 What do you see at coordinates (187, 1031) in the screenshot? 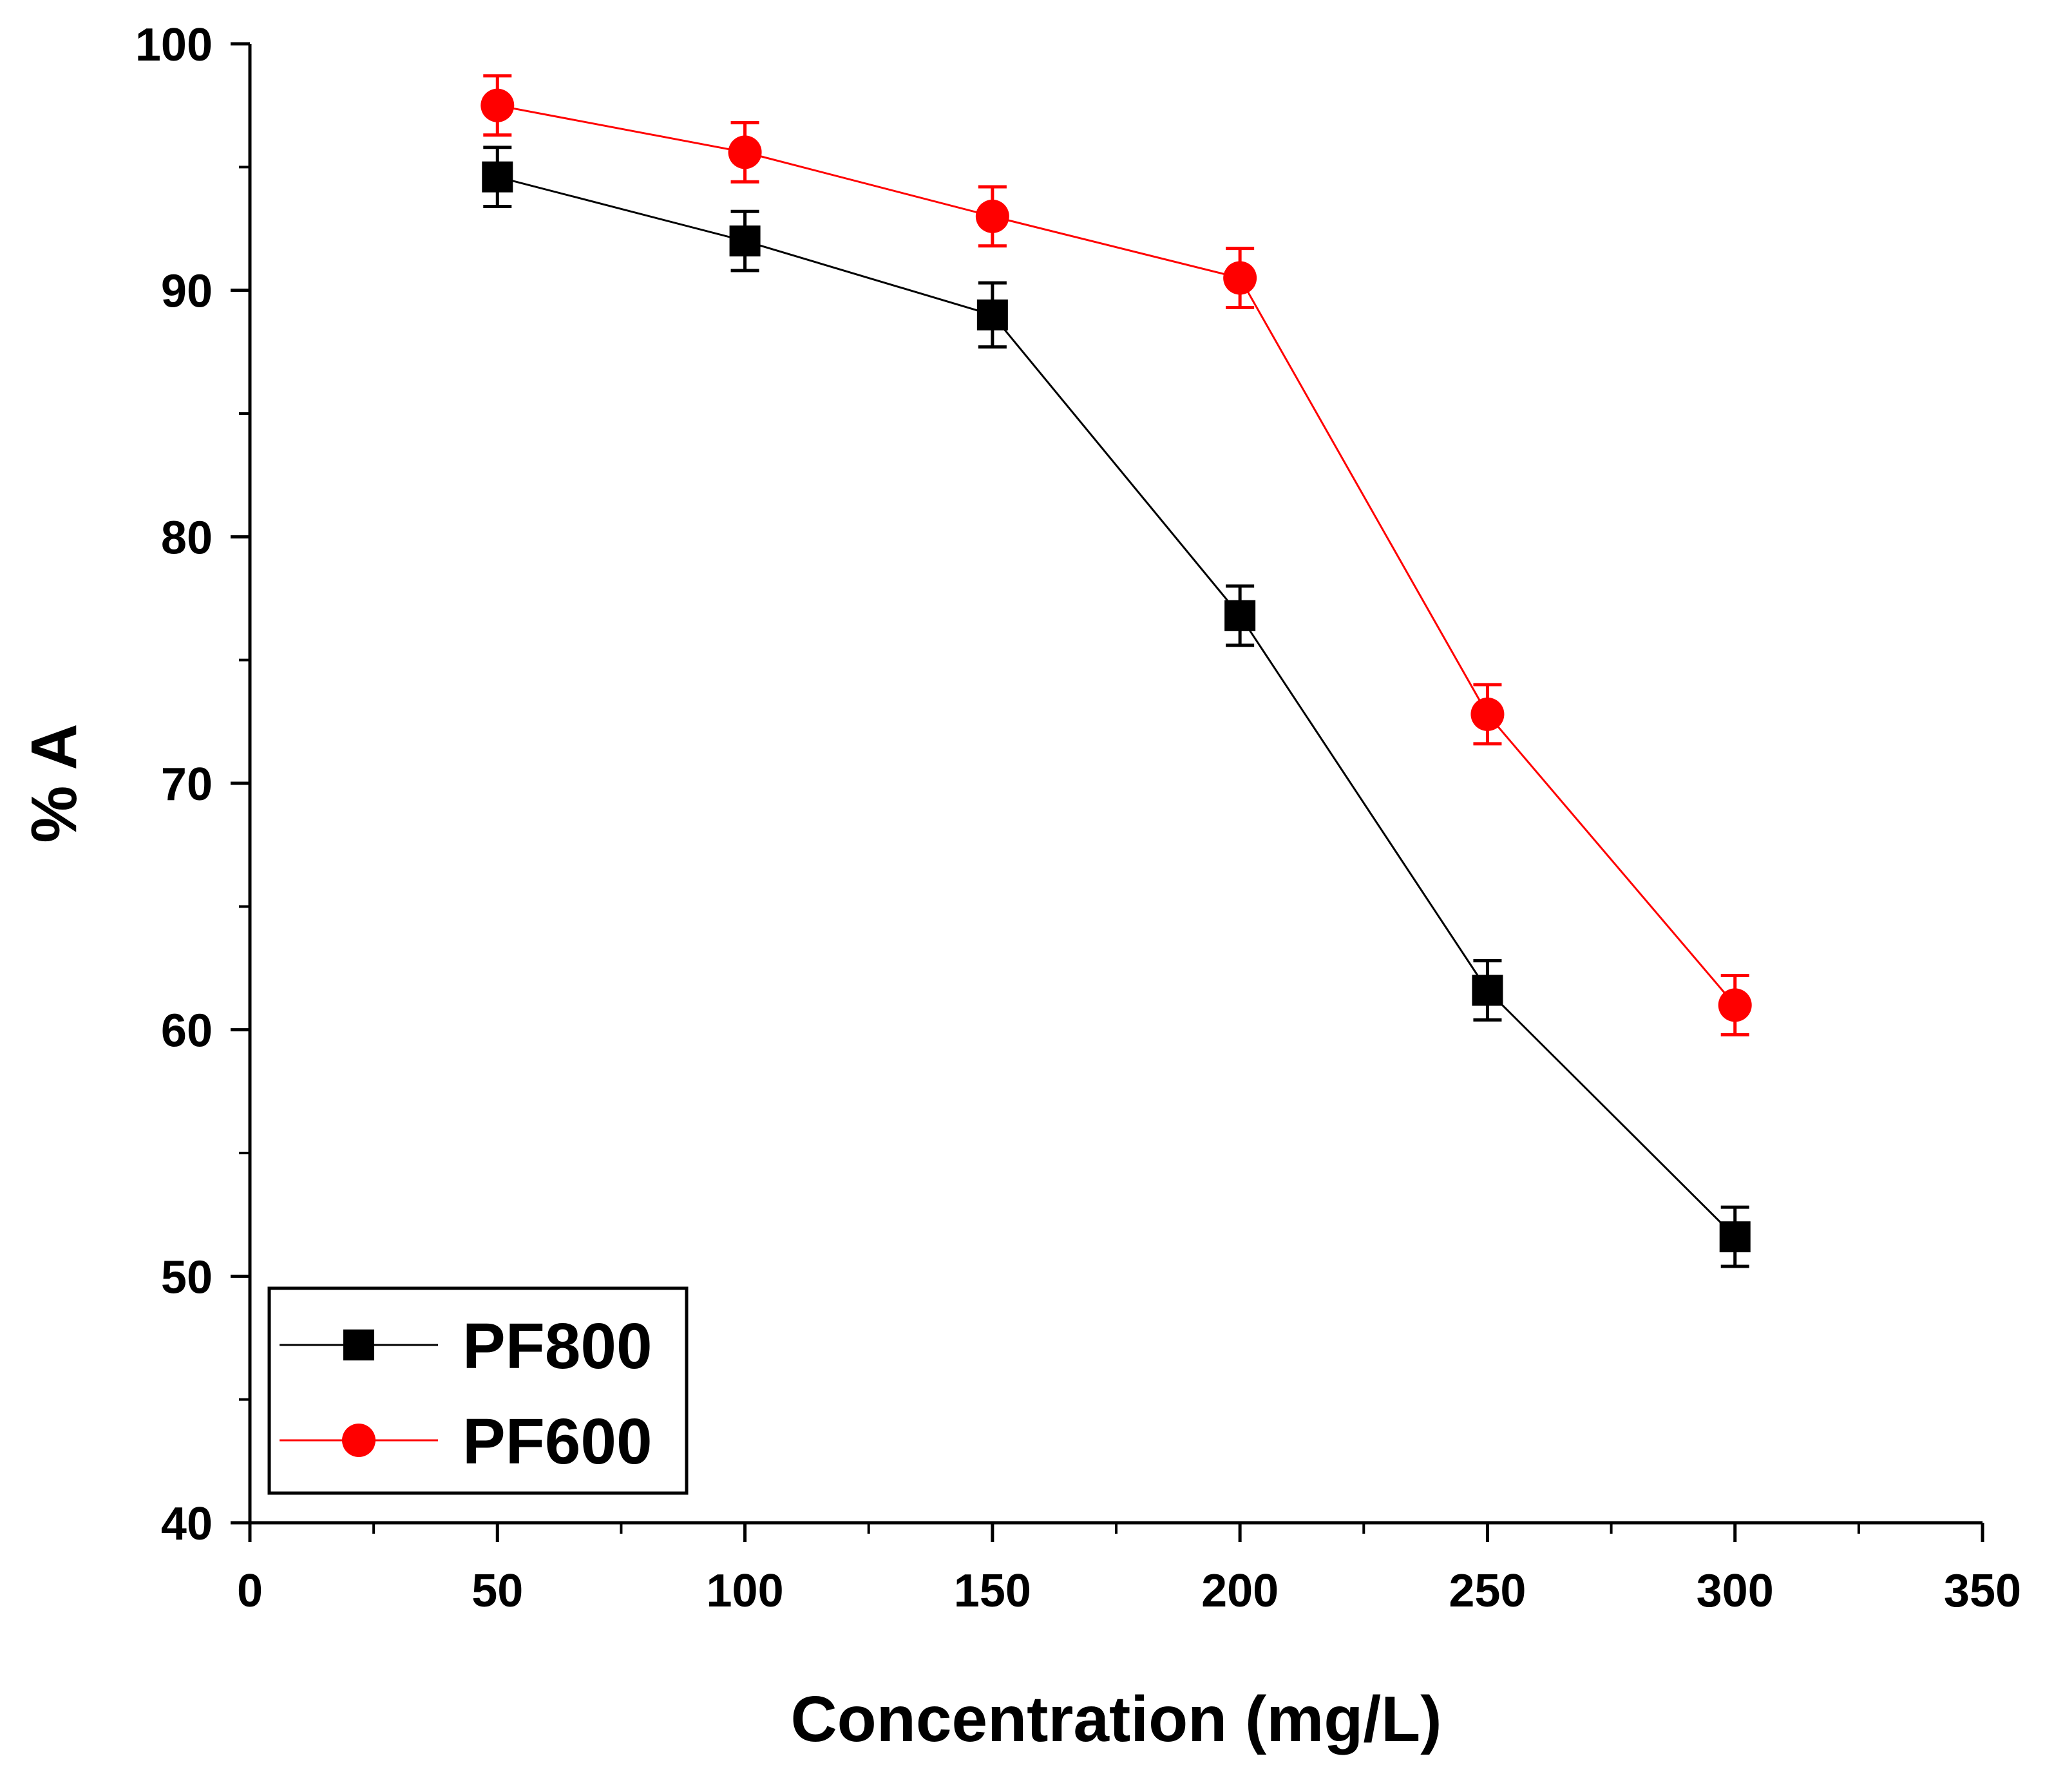
I see `y-tick-label: 60` at bounding box center [187, 1031].